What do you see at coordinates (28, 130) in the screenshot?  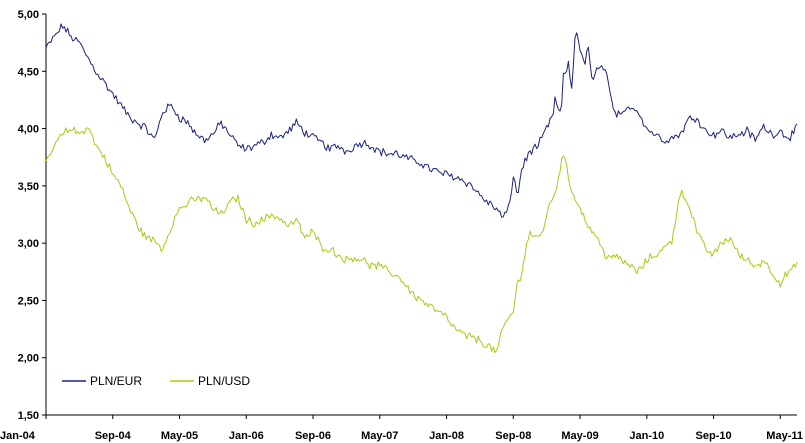 I see `y-tick-label: 4,00` at bounding box center [28, 130].